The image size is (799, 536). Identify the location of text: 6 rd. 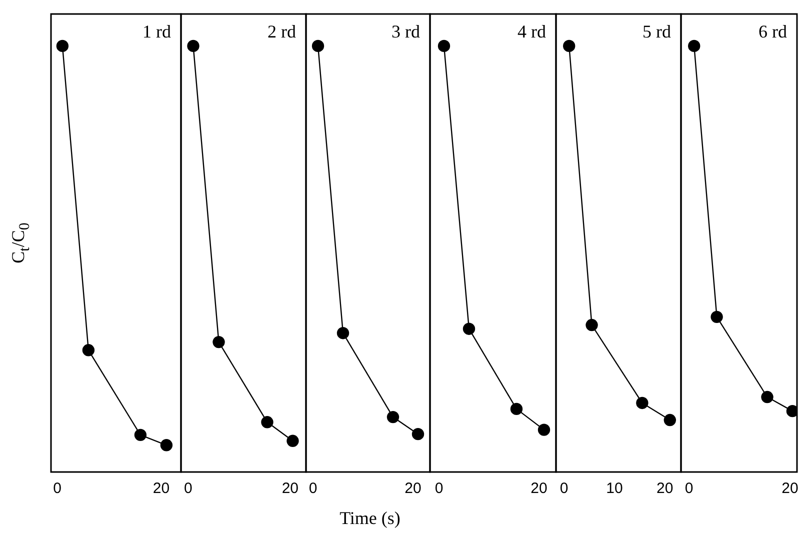
(772, 32).